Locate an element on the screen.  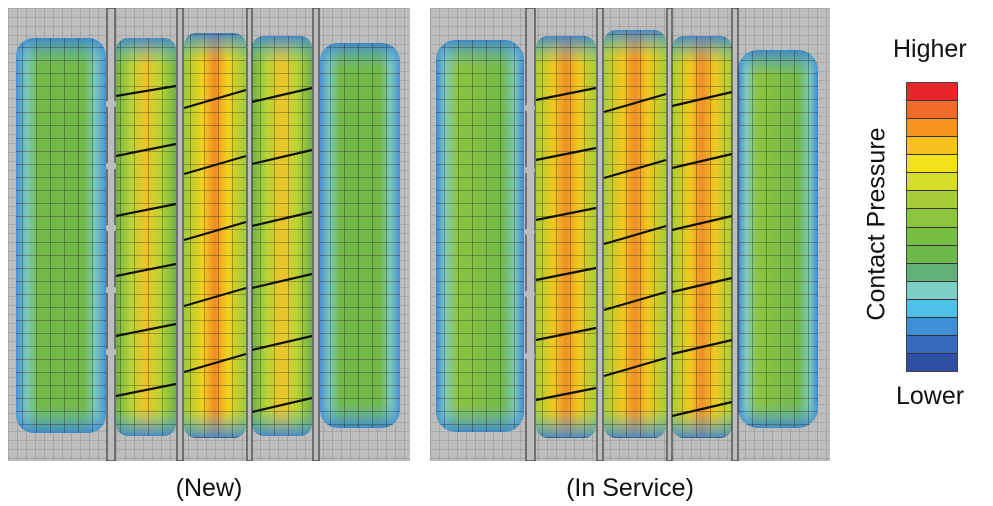
color-scale-bar is located at coordinates (932, 227).